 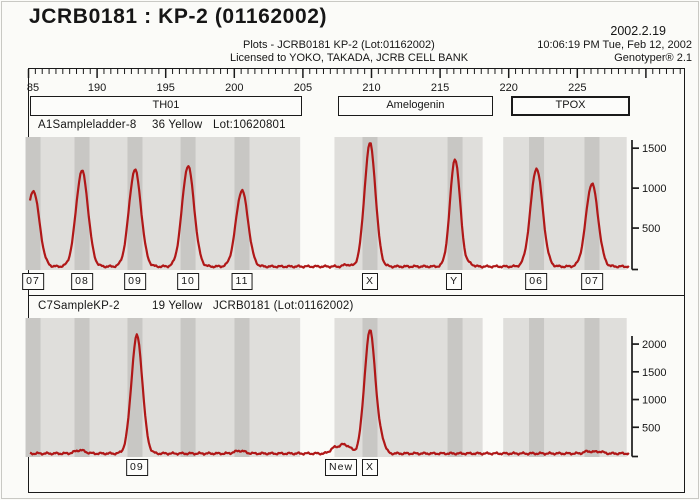 I want to click on panel-separator, so click(x=356, y=295).